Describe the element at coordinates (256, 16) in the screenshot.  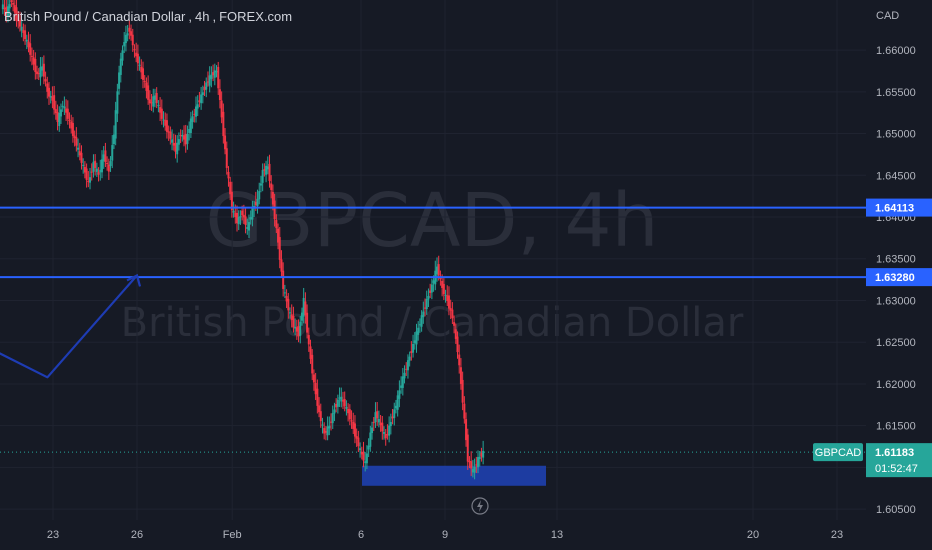
I see `exchange-label: FOREX.com` at that location.